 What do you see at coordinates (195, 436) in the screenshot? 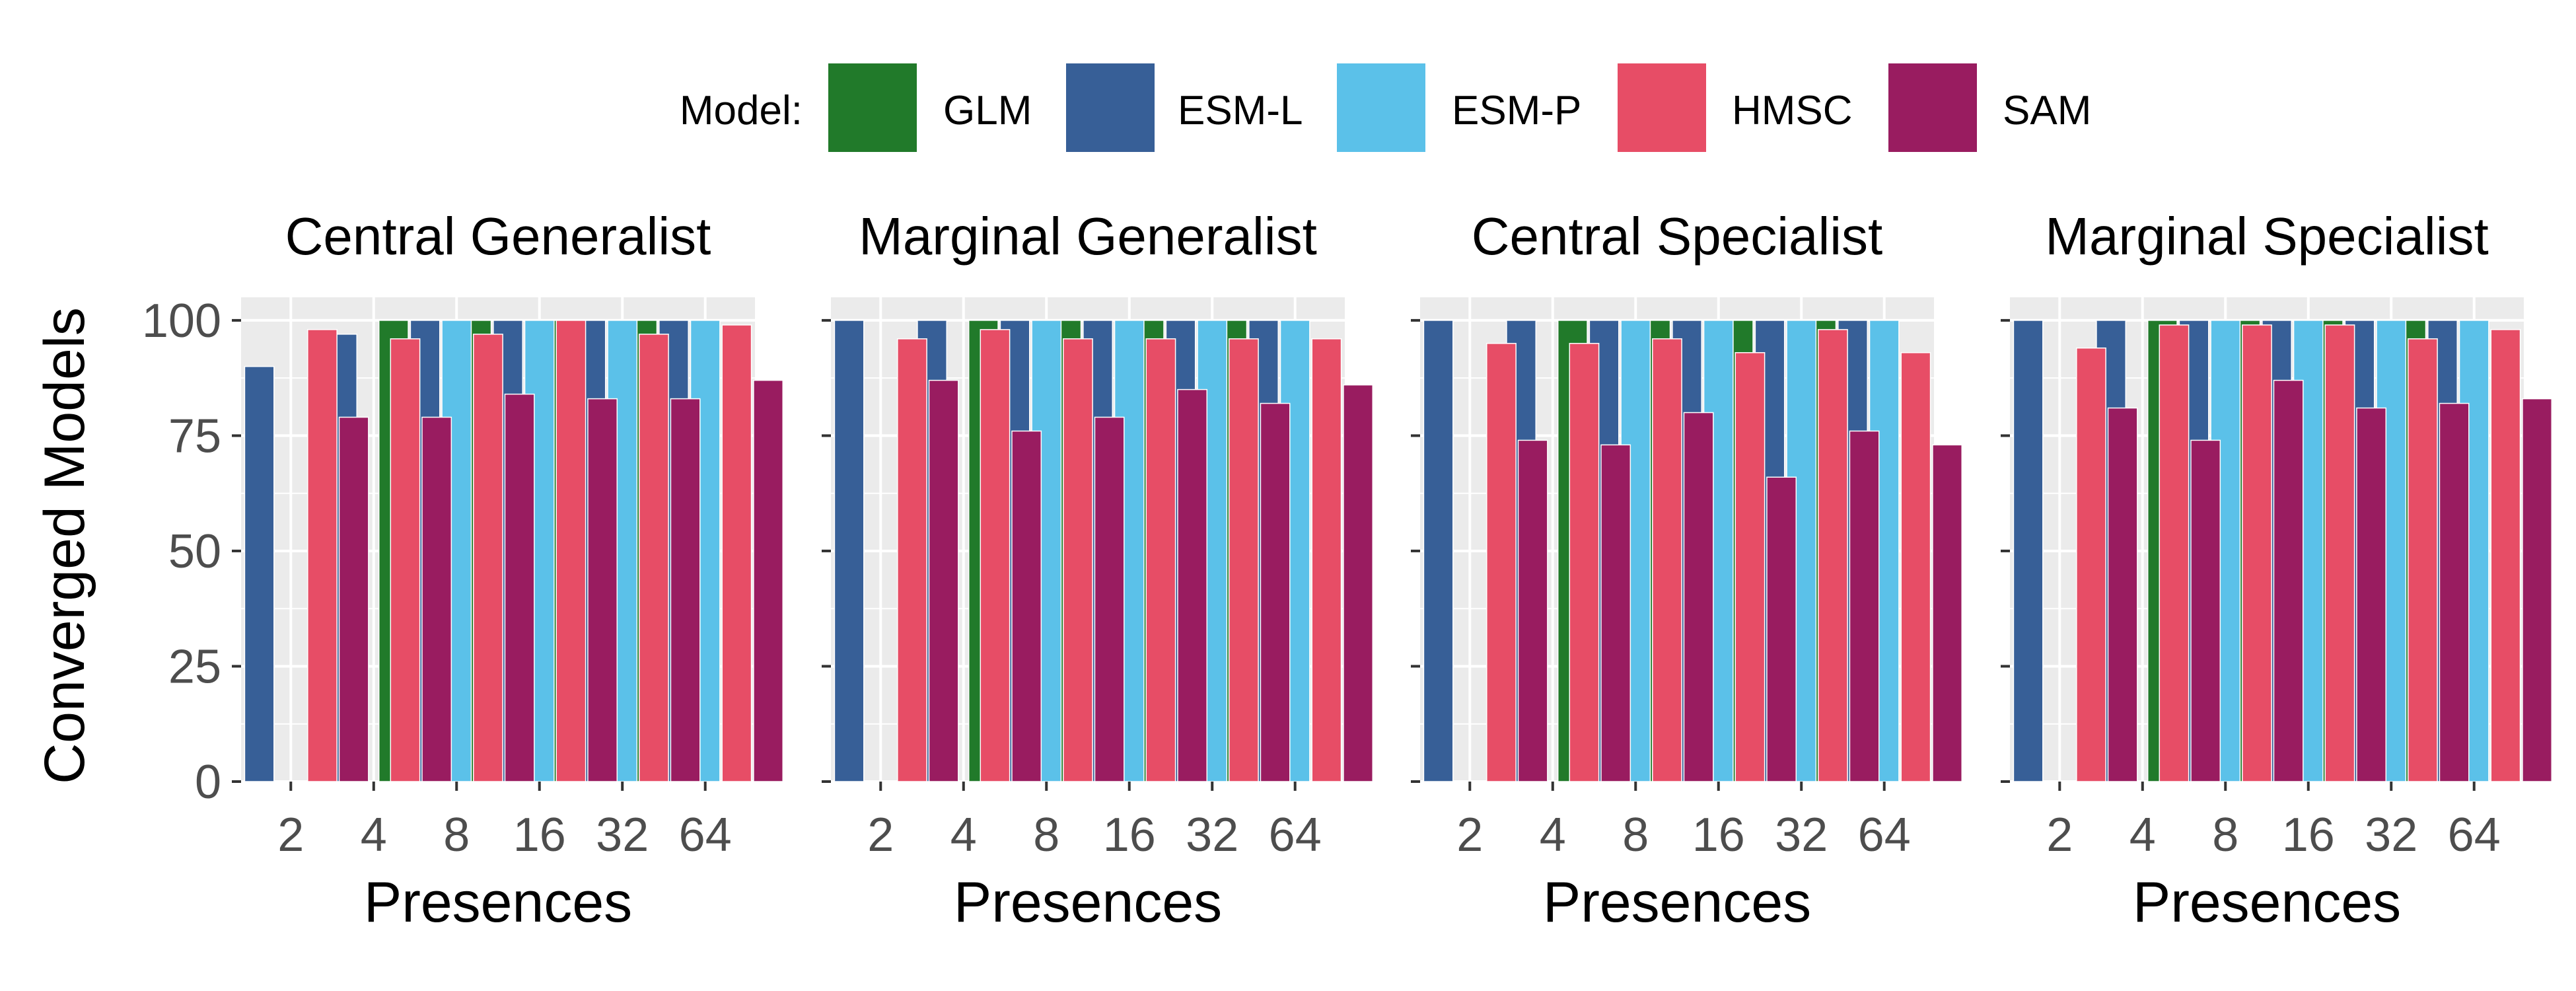
I see `y-tick-label: 75` at bounding box center [195, 436].